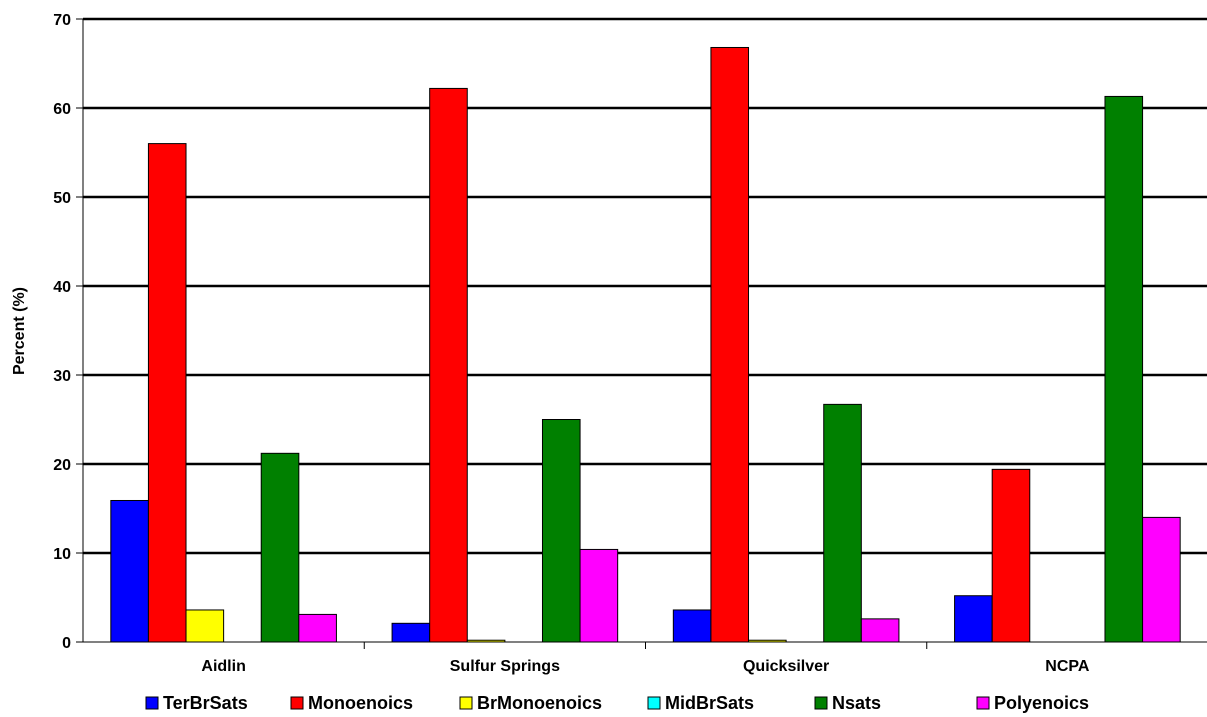 Image resolution: width=1207 pixels, height=717 pixels. What do you see at coordinates (62, 287) in the screenshot?
I see `y-tick-label: 40` at bounding box center [62, 287].